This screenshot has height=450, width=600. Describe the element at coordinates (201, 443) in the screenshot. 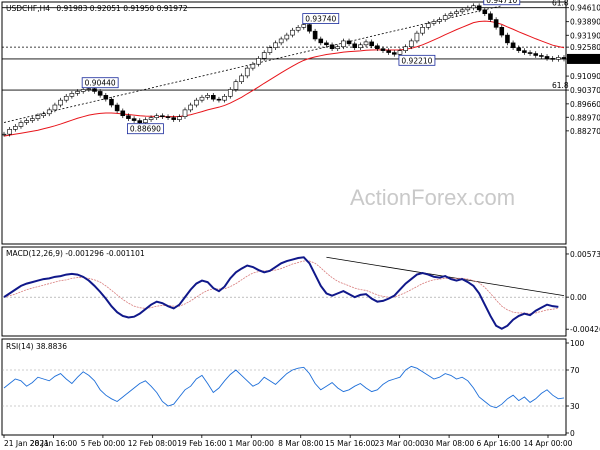

I see `x-tick-label: 19 Feb 16:00` at that location.